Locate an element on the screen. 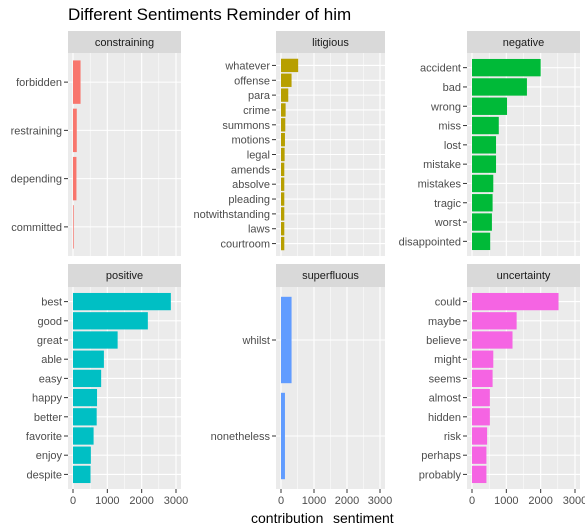  bar-constraining-depending is located at coordinates (75, 178).